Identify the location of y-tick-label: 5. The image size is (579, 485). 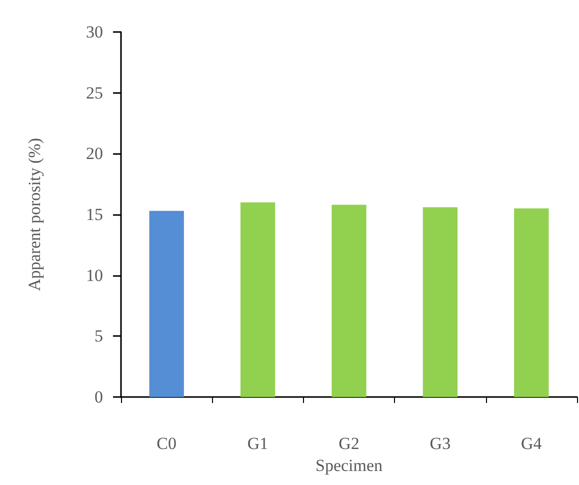
(98, 336).